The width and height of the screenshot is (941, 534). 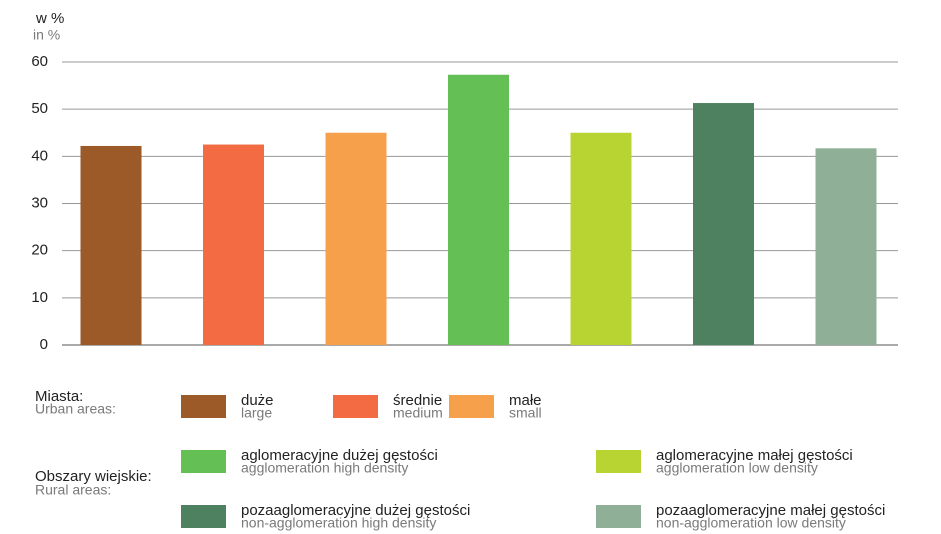 I want to click on legend-group-label: Miasta:, so click(x=59, y=396).